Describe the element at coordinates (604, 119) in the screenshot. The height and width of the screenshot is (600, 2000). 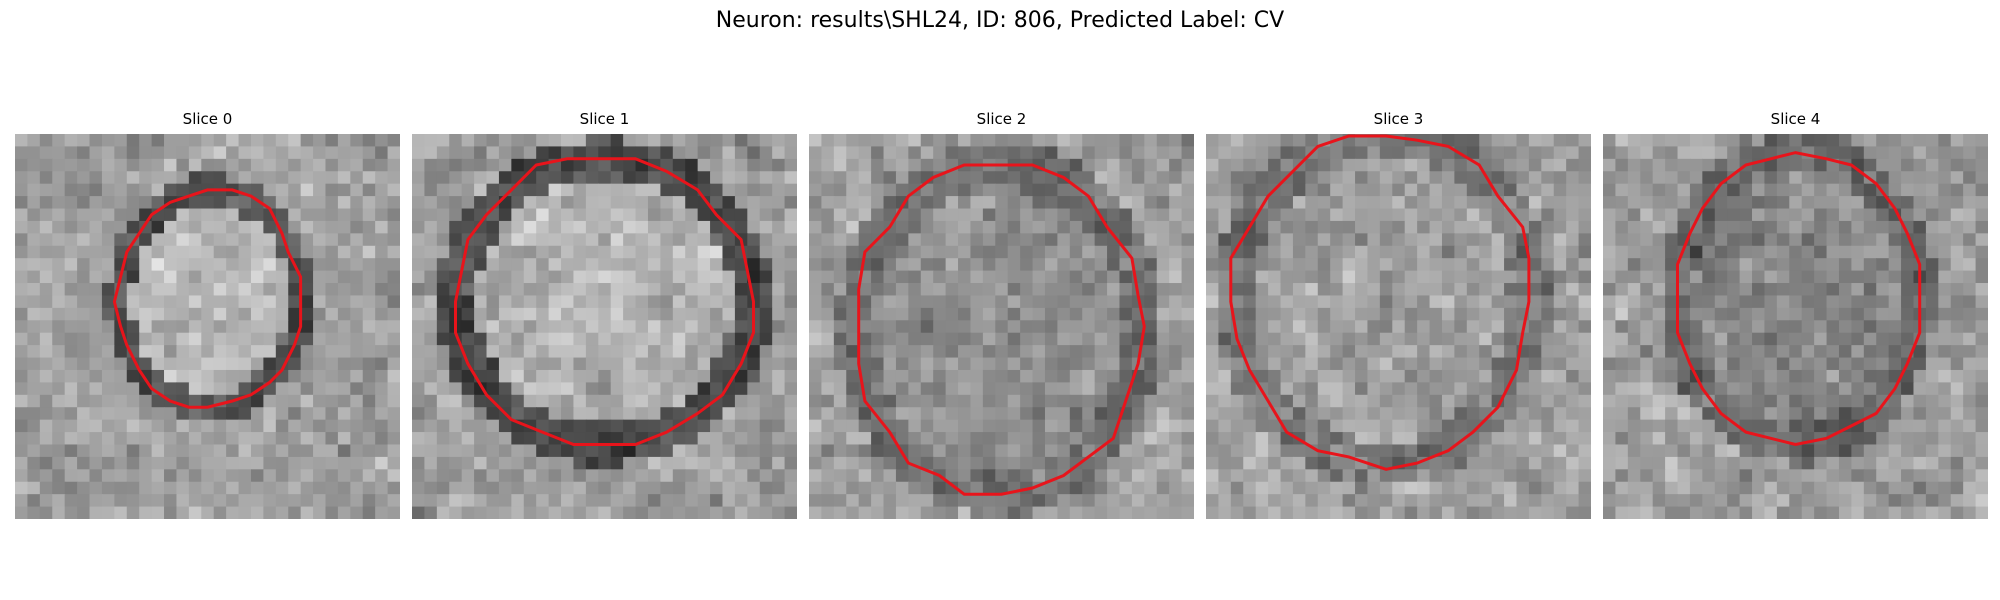
I see `slice-title: Slice 1` at that location.